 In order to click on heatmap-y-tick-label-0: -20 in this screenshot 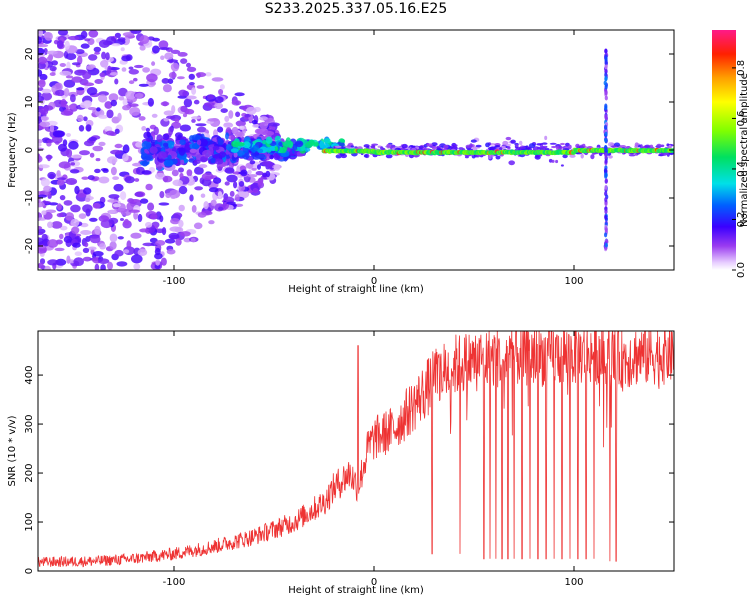, I will do `click(29, 246)`.